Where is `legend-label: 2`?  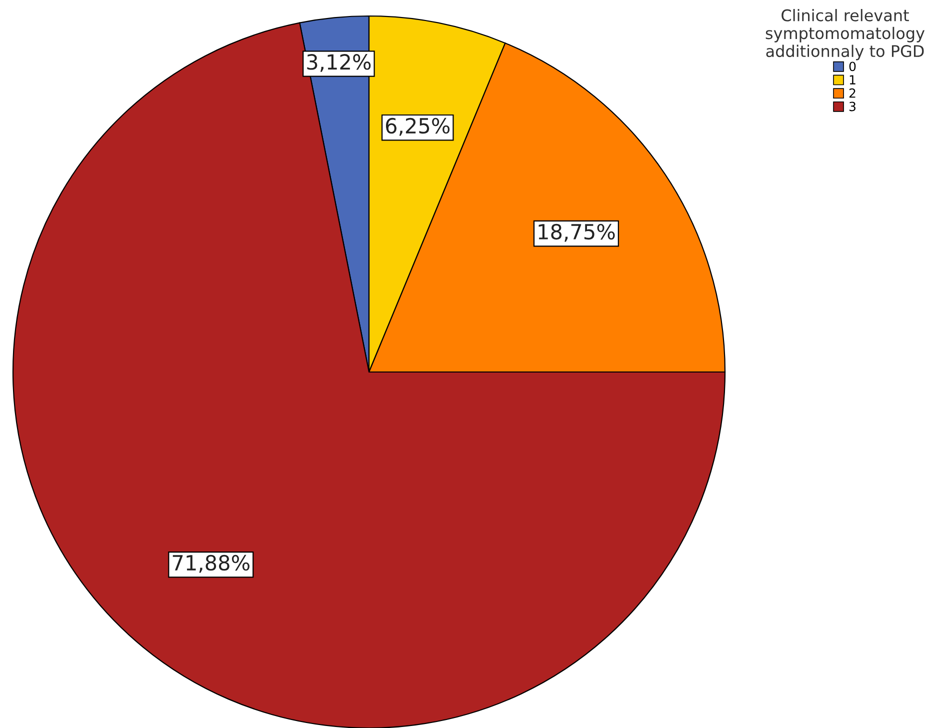
legend-label: 2 is located at coordinates (852, 93).